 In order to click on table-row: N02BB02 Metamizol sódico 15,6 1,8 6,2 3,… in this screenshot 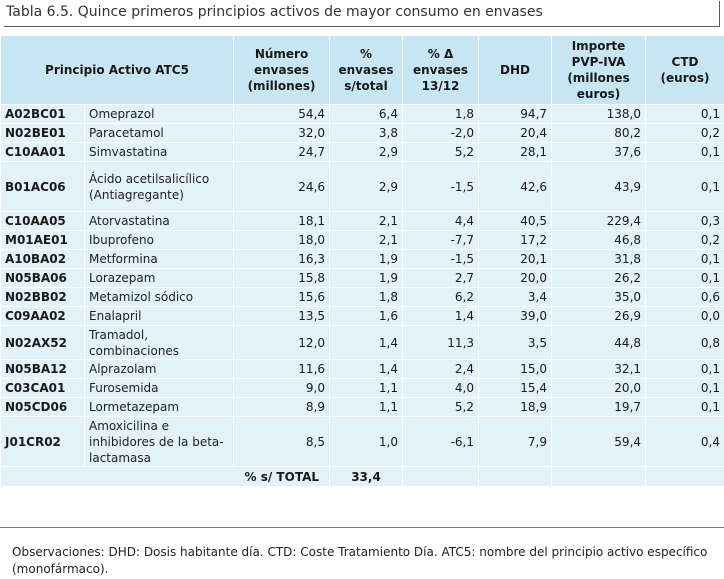, I will do `click(362, 297)`.